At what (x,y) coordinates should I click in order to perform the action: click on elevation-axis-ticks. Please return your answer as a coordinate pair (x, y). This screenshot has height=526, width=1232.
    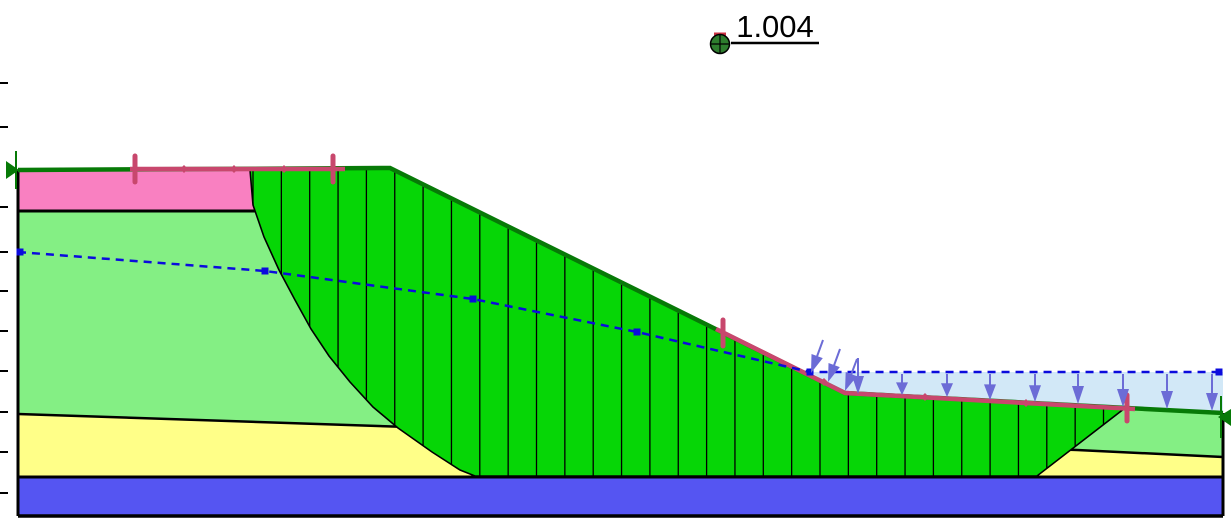
    Looking at the image, I should click on (4, 288).